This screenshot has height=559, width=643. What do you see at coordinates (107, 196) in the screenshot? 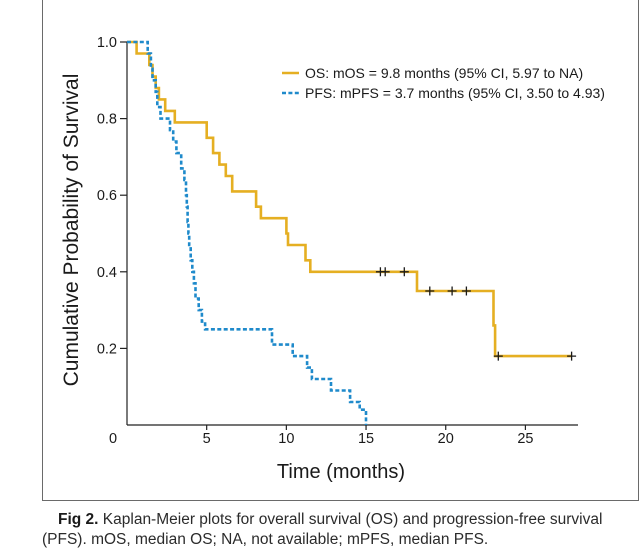
I see `y-tick-label: 0.6` at bounding box center [107, 196].